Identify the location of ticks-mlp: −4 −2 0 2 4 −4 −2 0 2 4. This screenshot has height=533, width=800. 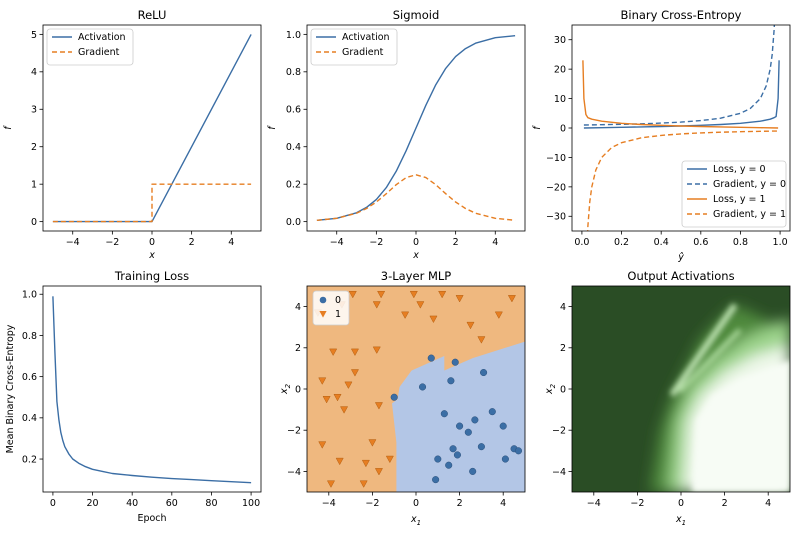
(396, 405).